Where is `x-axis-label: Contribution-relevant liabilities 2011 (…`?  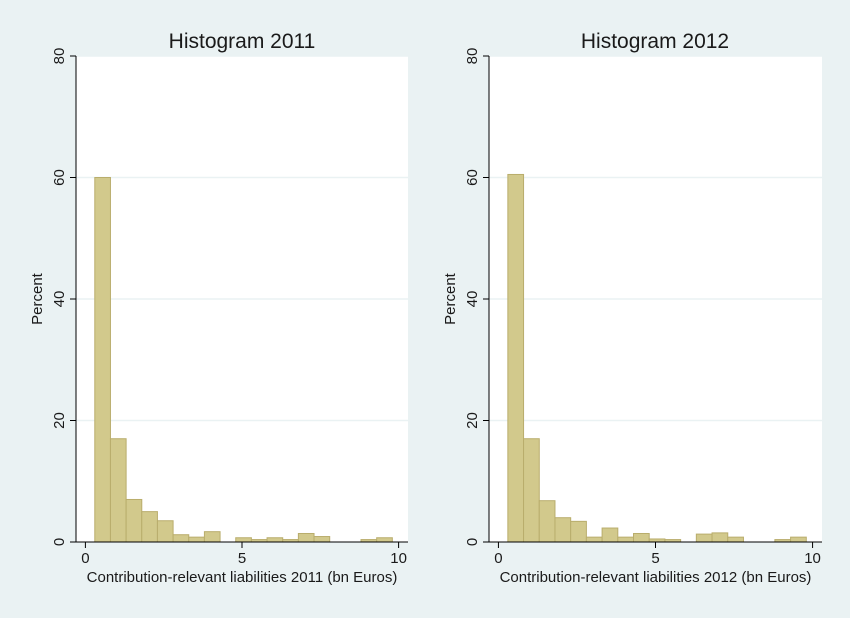 x-axis-label: Contribution-relevant liabilities 2011 (… is located at coordinates (242, 577).